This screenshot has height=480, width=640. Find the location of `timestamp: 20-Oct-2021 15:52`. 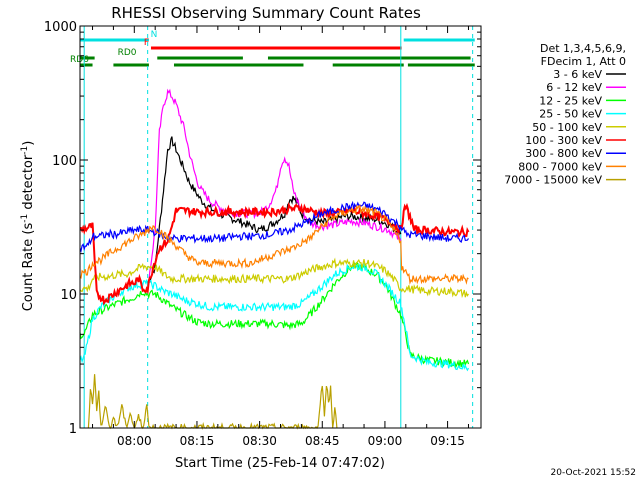

timestamp: 20-Oct-2021 15:52 is located at coordinates (593, 473).